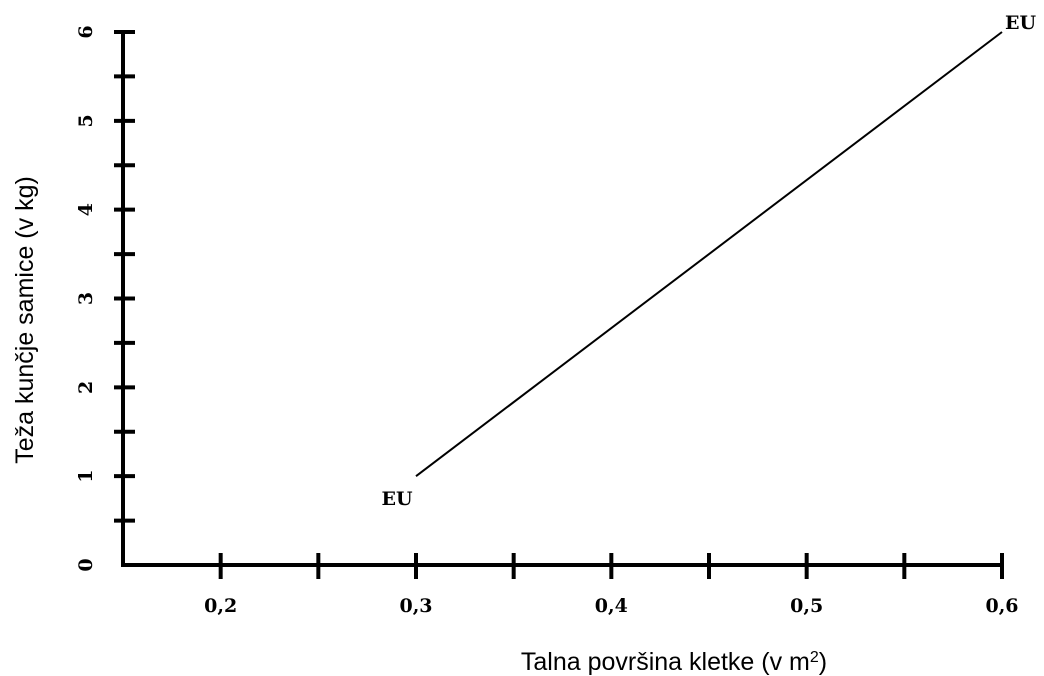 This screenshot has width=1044, height=676. What do you see at coordinates (220, 606) in the screenshot?
I see `x-tick-label: 0,2` at bounding box center [220, 606].